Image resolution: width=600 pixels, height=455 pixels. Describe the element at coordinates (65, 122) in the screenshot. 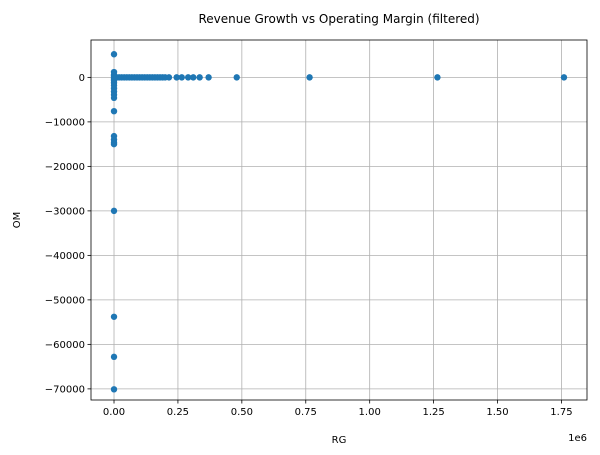

I see `y-tick-label: −10000` at that location.